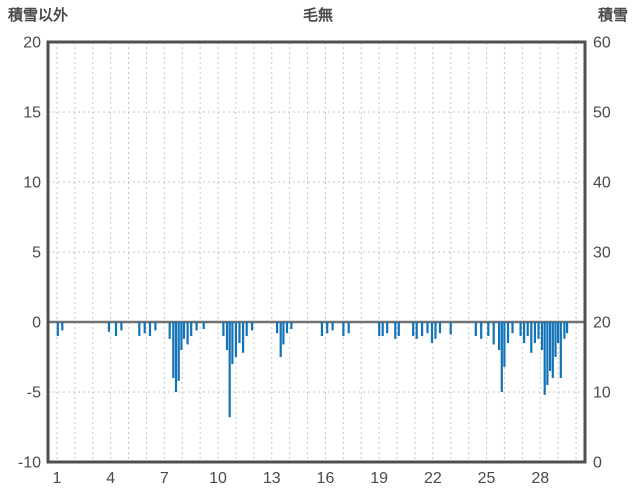 The width and height of the screenshot is (636, 501). Describe the element at coordinates (110, 478) in the screenshot. I see `x-tick-label: 4` at that location.